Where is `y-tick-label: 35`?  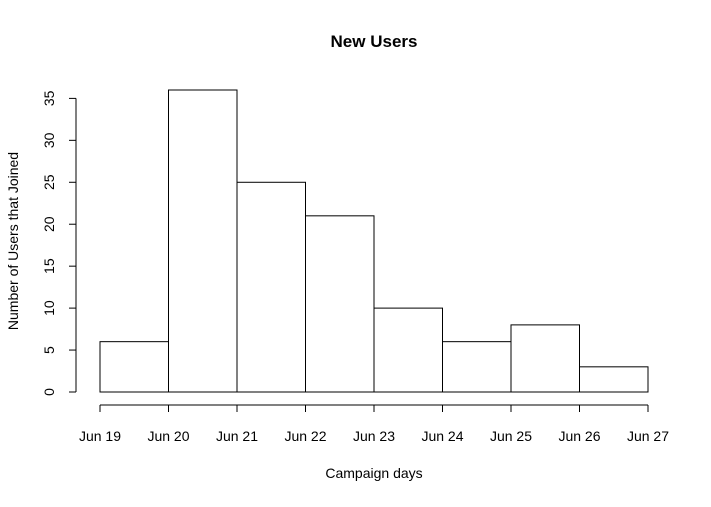 y-tick-label: 35 is located at coordinates (49, 98).